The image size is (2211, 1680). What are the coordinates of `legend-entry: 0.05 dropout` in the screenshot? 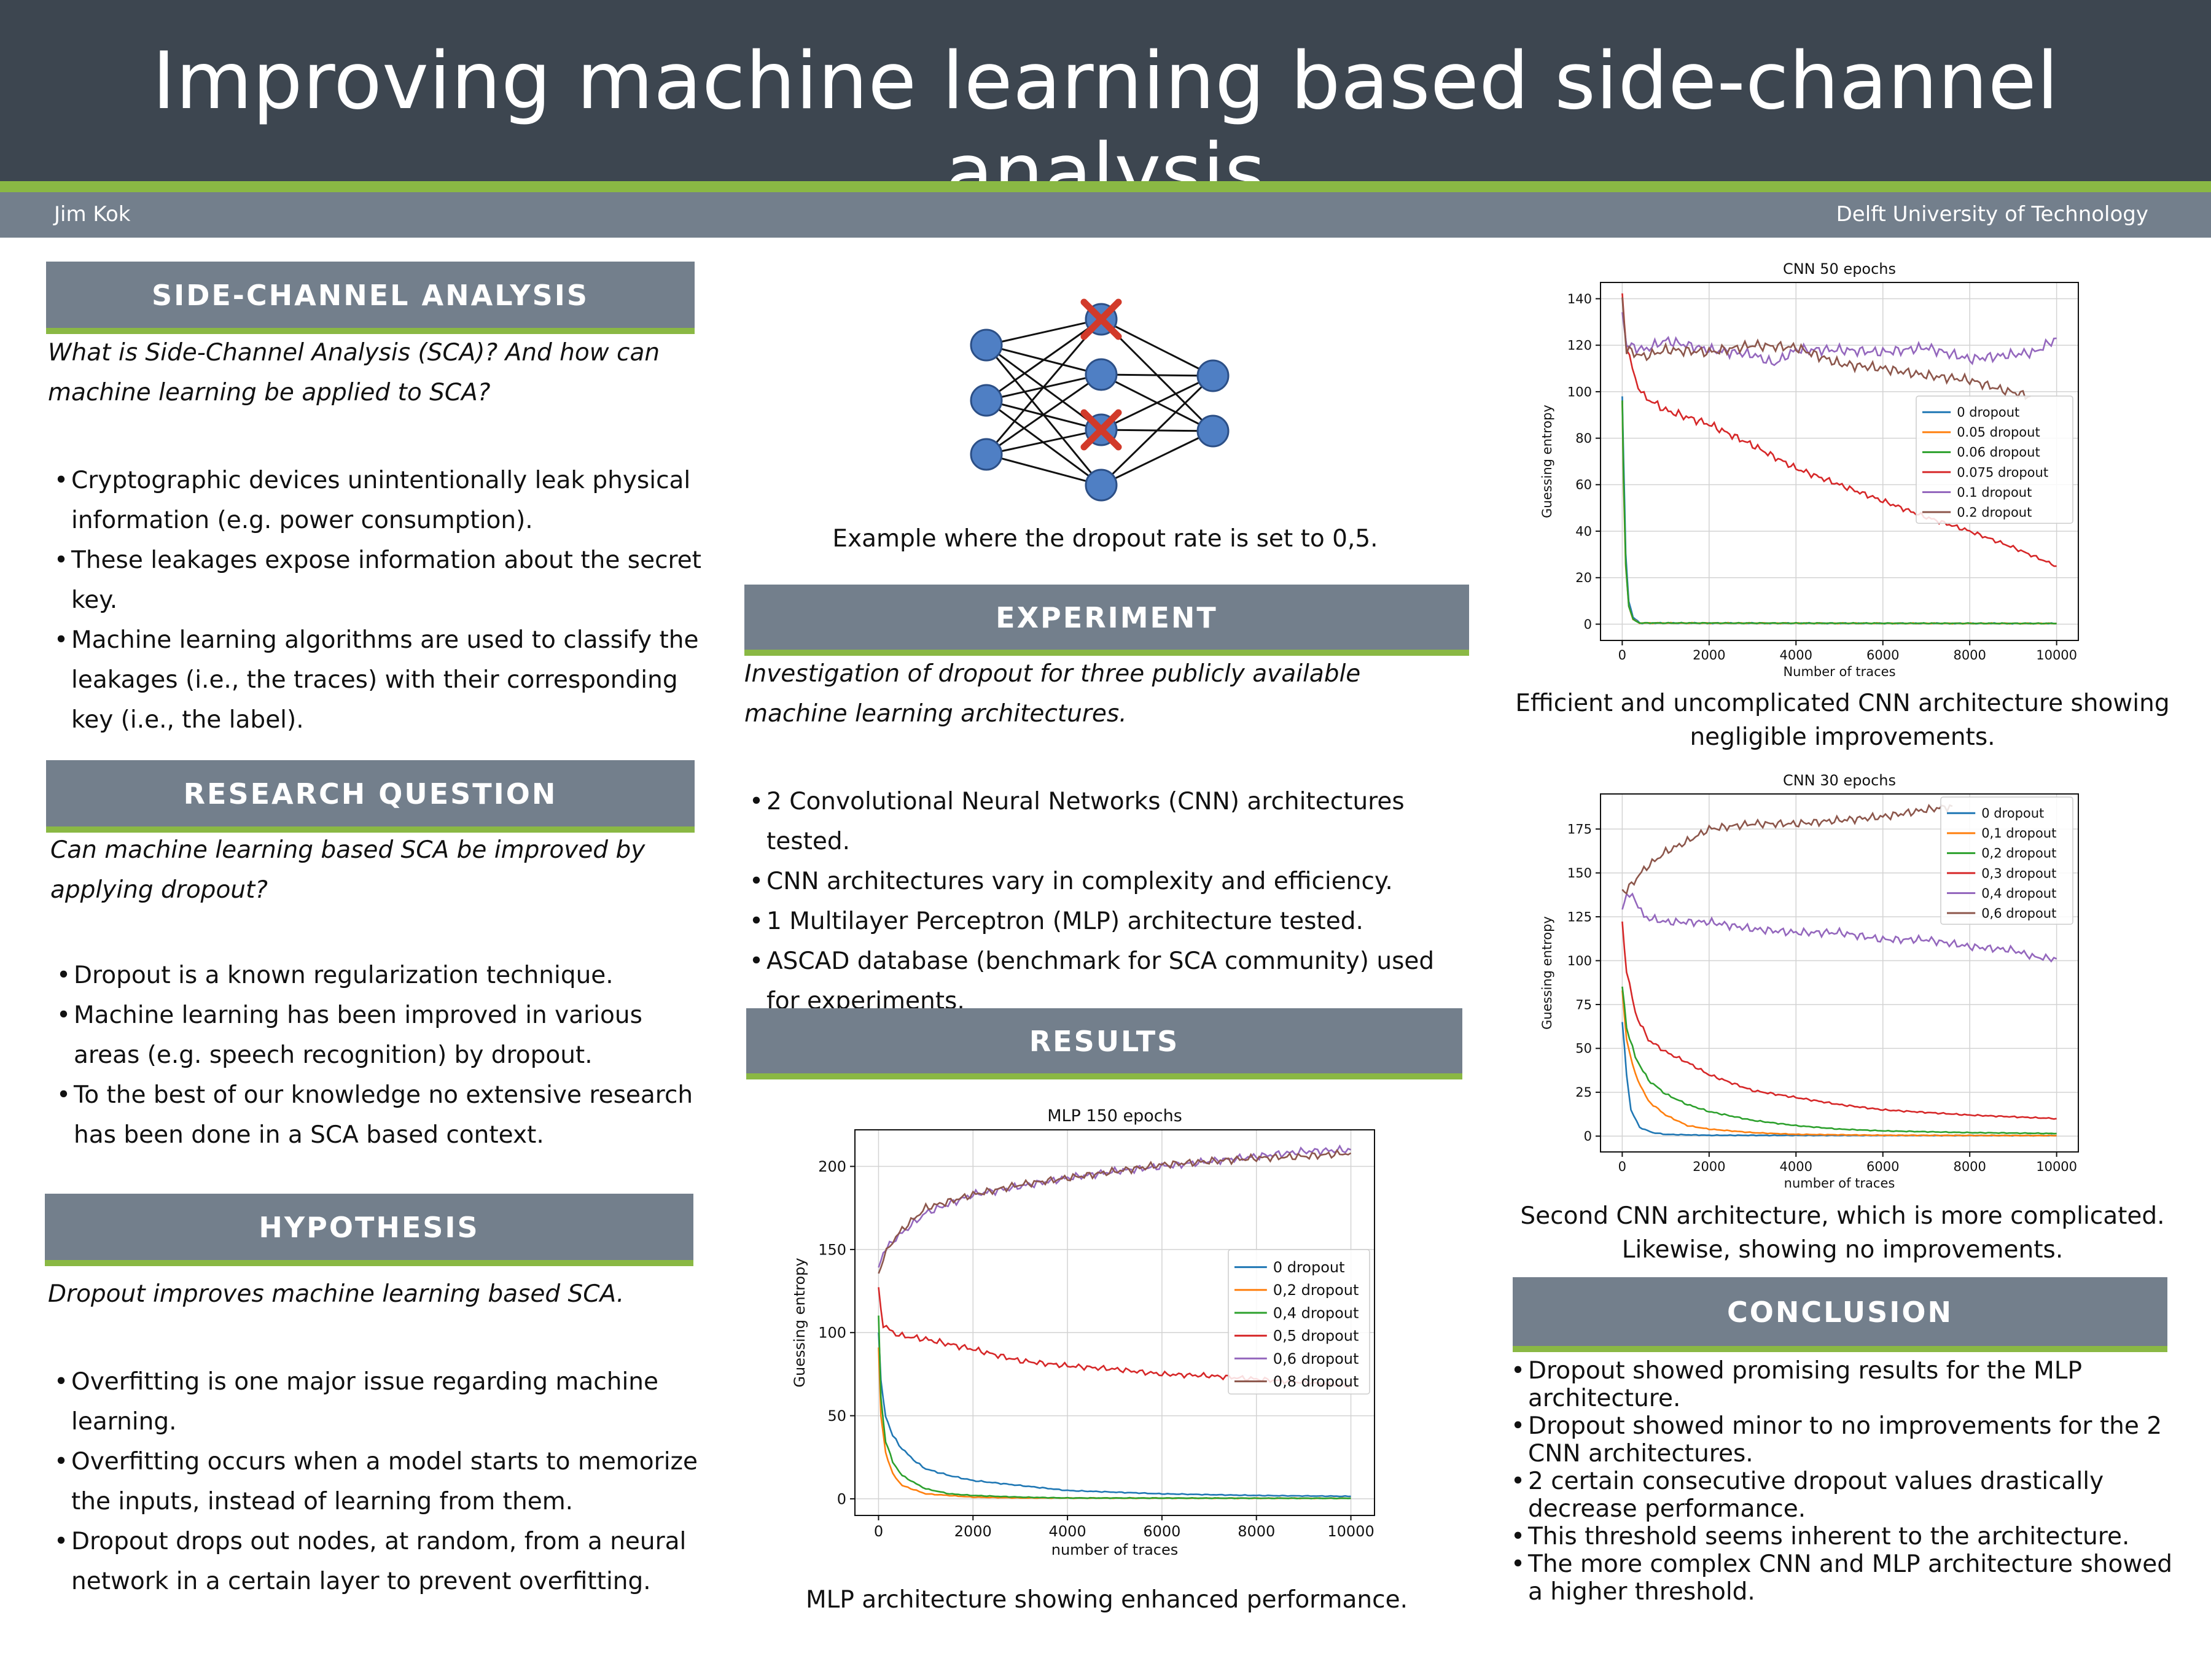 It's located at (1998, 433).